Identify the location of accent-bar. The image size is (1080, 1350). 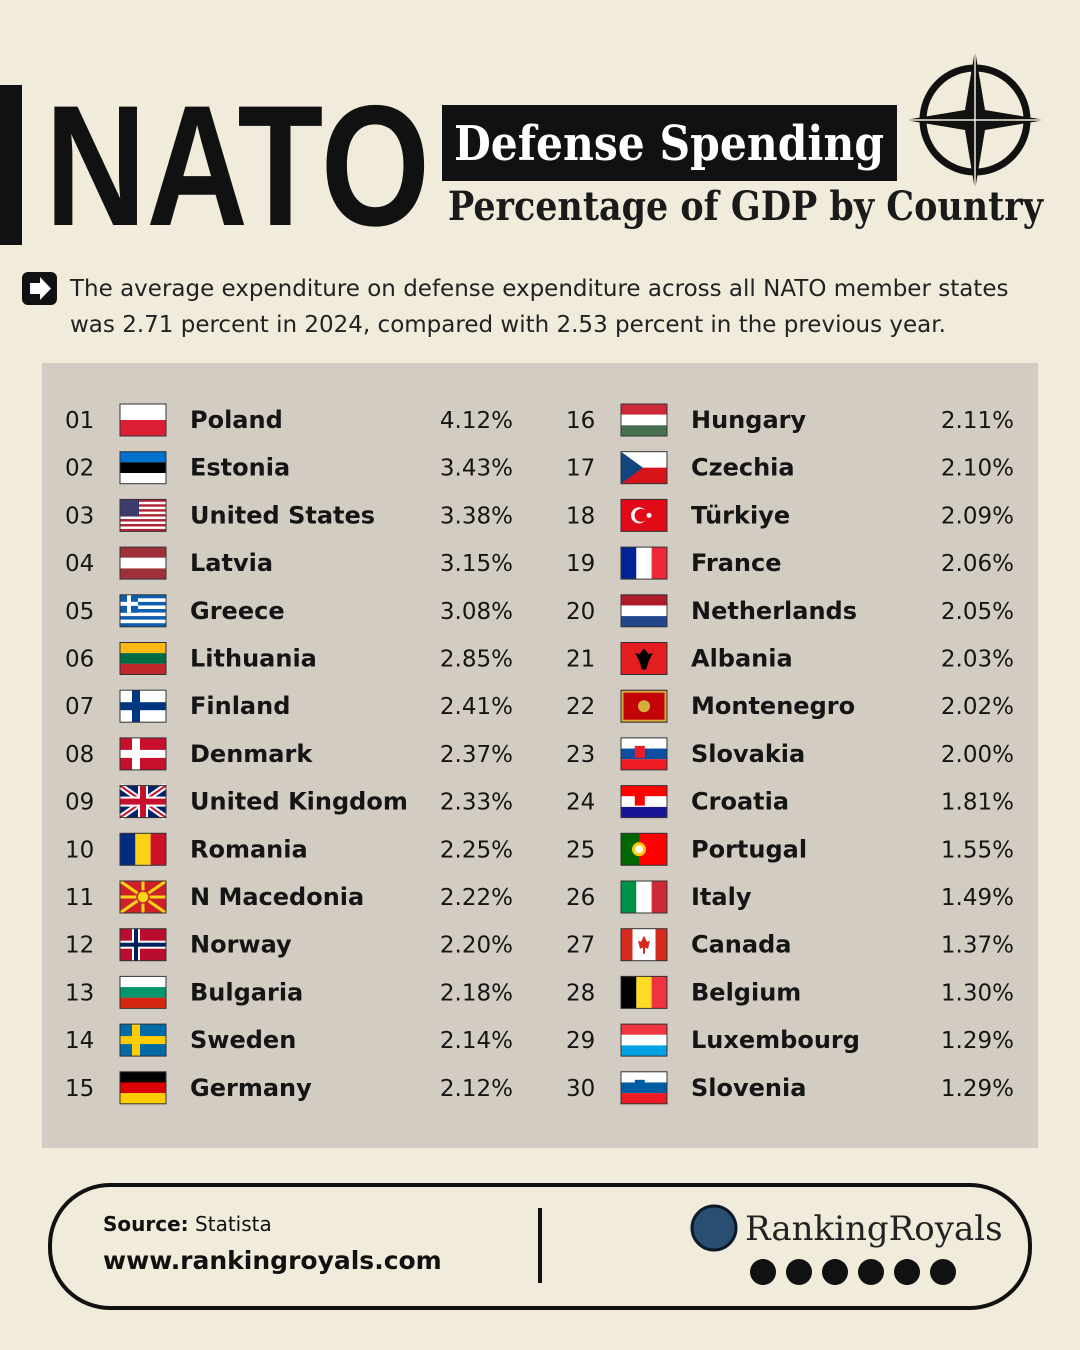
(11, 165).